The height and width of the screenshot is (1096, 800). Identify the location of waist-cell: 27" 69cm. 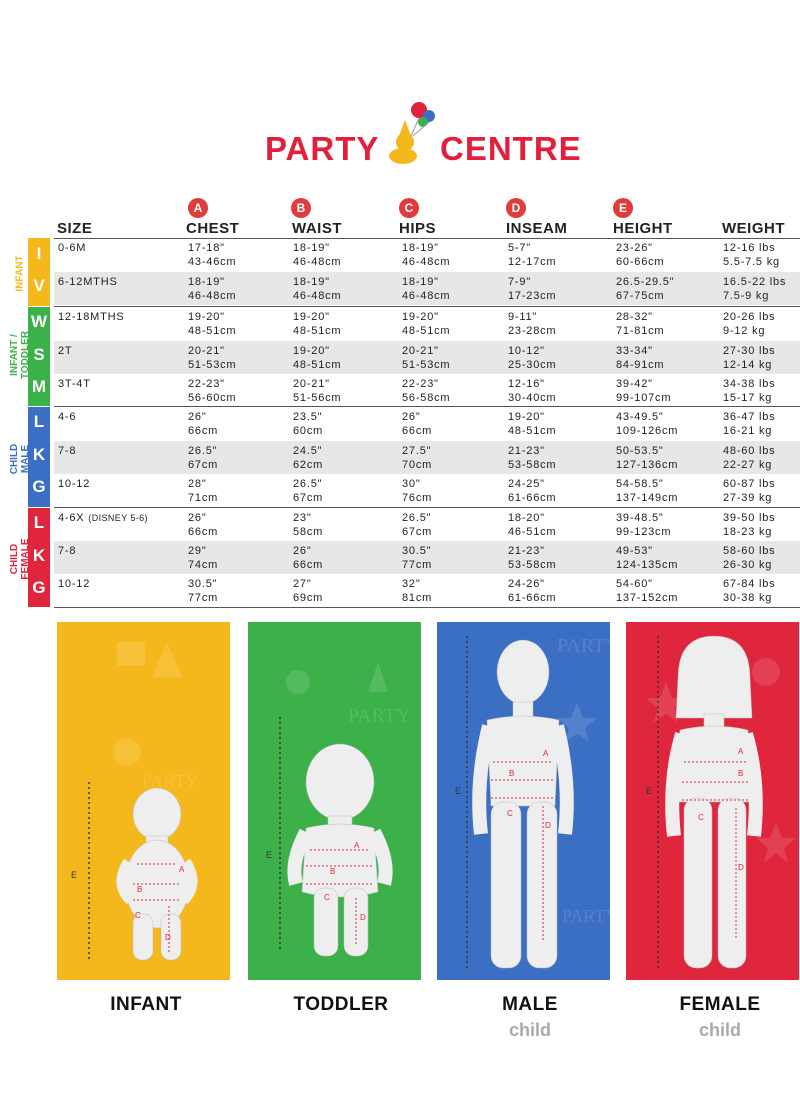
(308, 591).